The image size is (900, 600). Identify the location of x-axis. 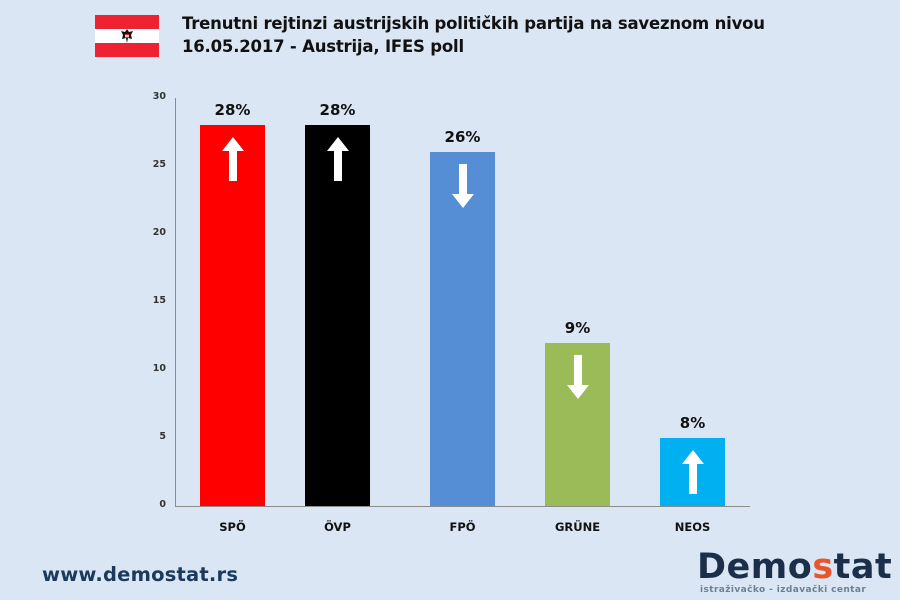
(462, 506).